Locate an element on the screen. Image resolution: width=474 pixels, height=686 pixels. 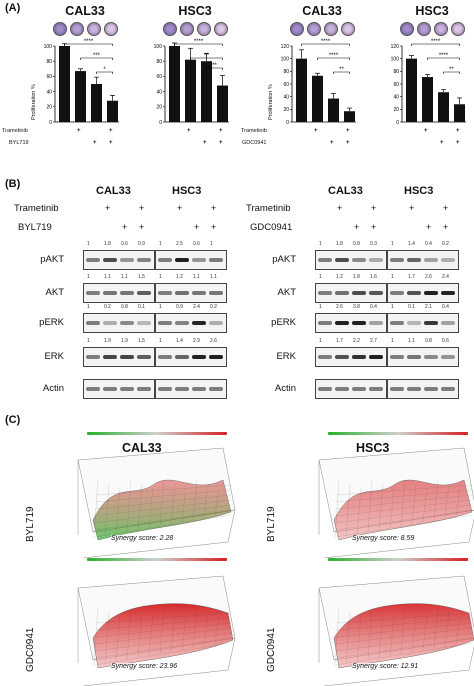
blot-label-akt: AKT is located at coordinates (54, 292).